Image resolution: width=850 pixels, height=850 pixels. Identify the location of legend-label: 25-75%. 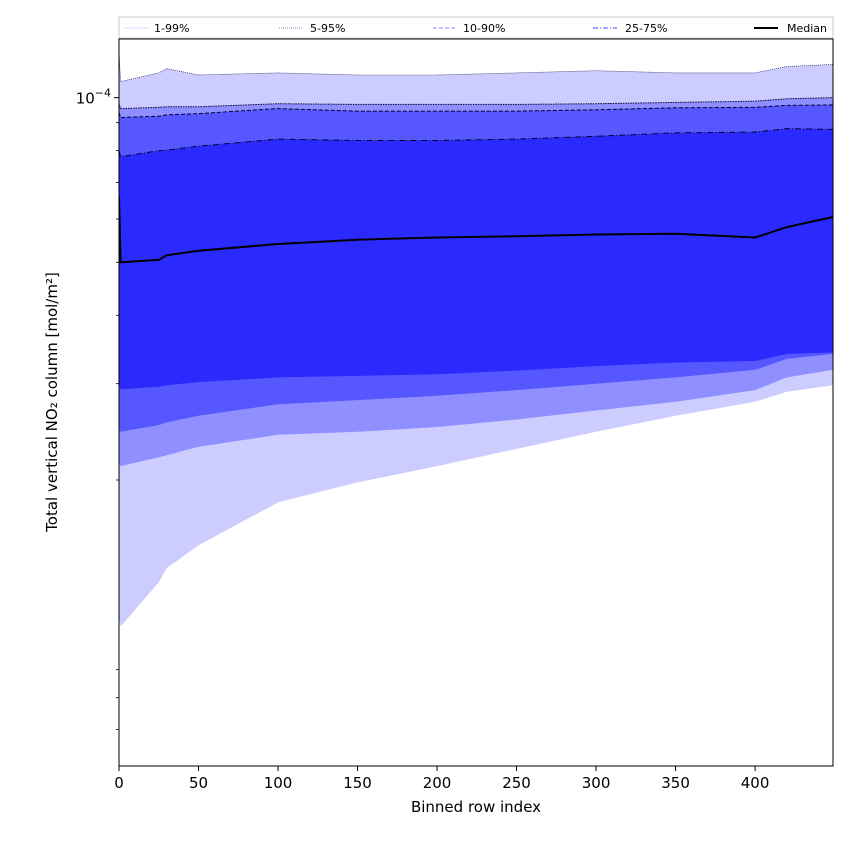
(646, 28).